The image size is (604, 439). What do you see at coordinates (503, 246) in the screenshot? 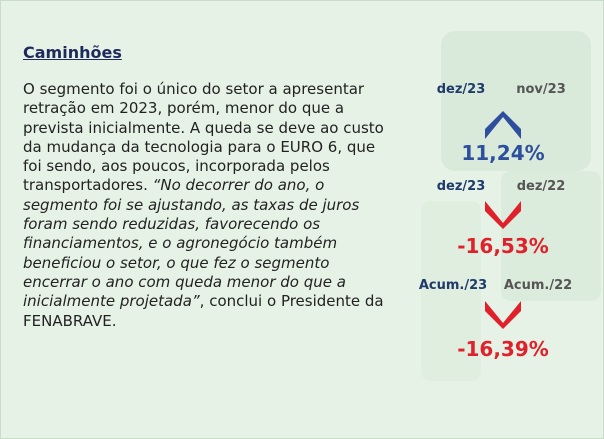
I see `change-value: -16,53%` at bounding box center [503, 246].